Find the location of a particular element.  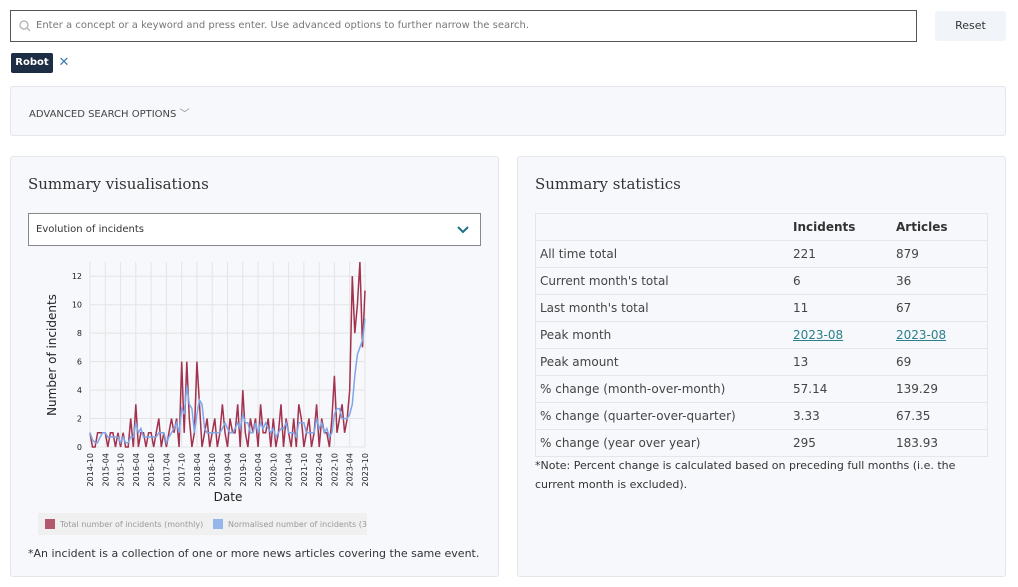

table-row: % change (month-over-month) 57.14 139.29 is located at coordinates (761, 389).